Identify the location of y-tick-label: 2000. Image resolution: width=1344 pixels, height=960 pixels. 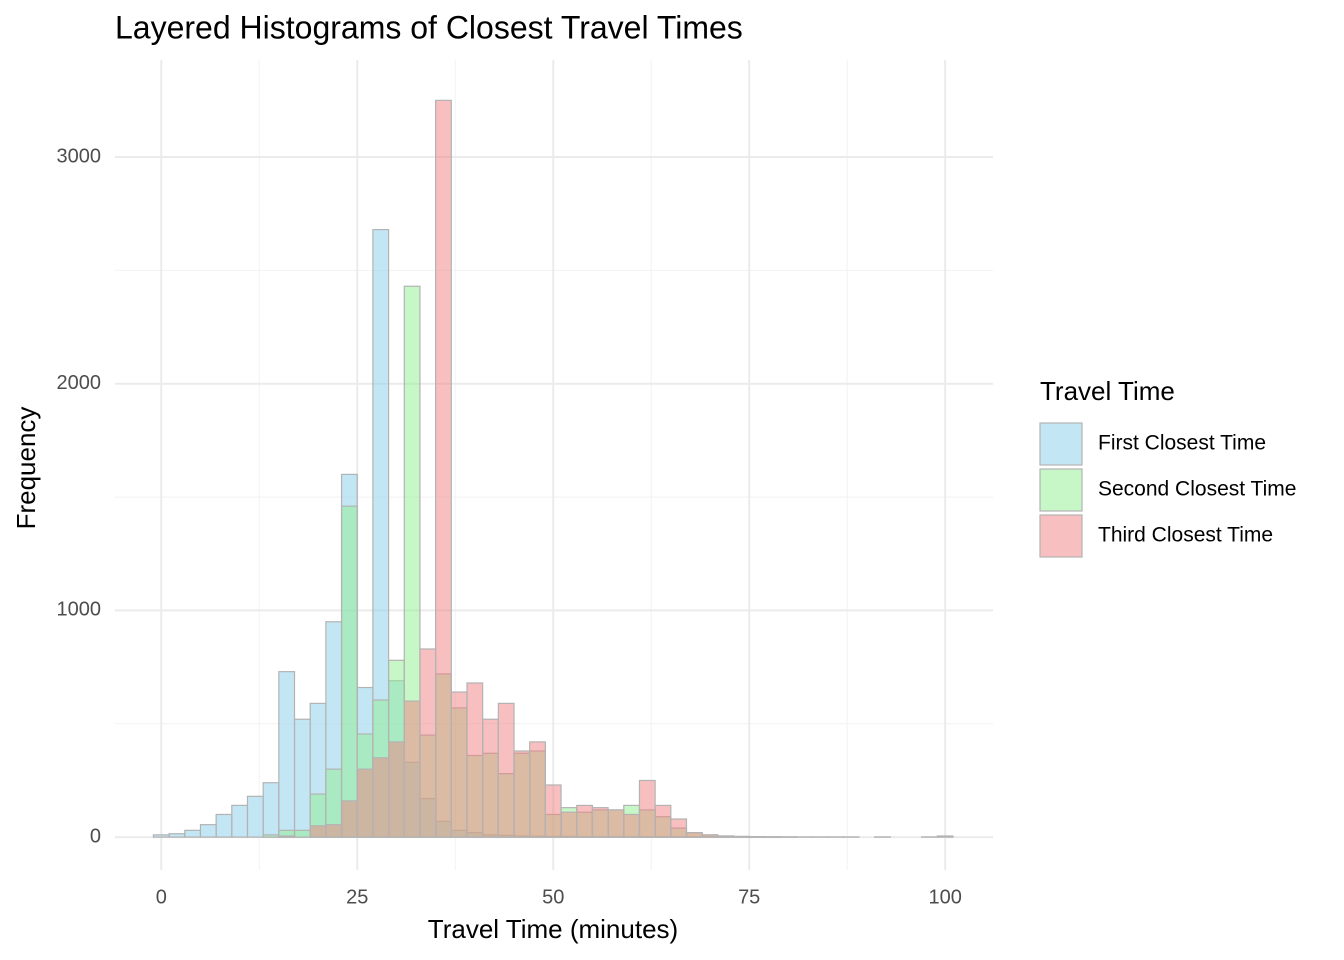
(79, 383).